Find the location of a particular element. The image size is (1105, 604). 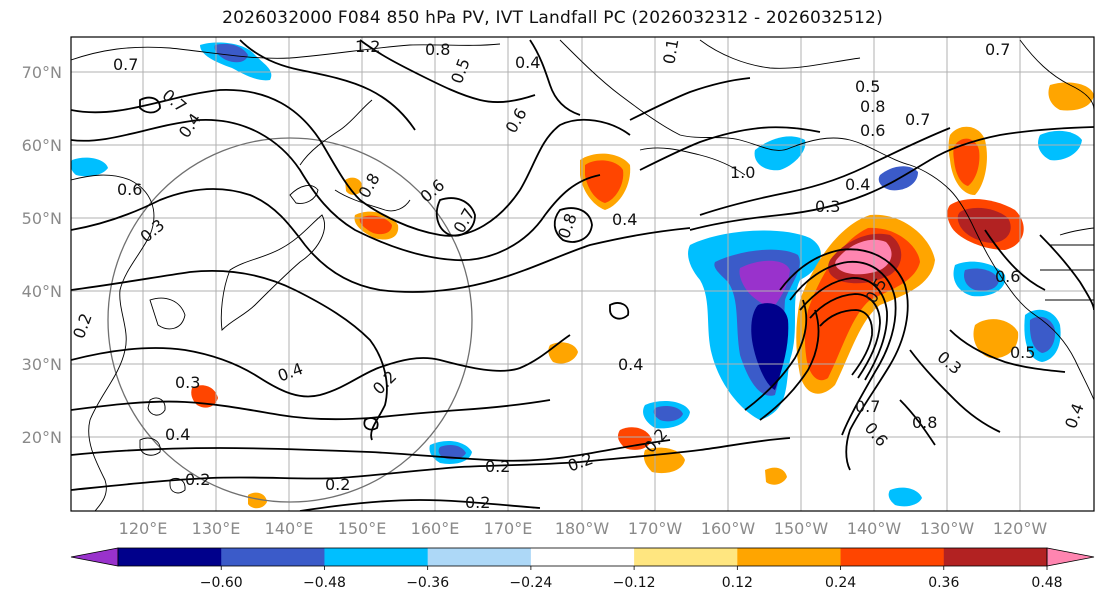

colorbar-tick-label: −0.12 is located at coordinates (634, 583).